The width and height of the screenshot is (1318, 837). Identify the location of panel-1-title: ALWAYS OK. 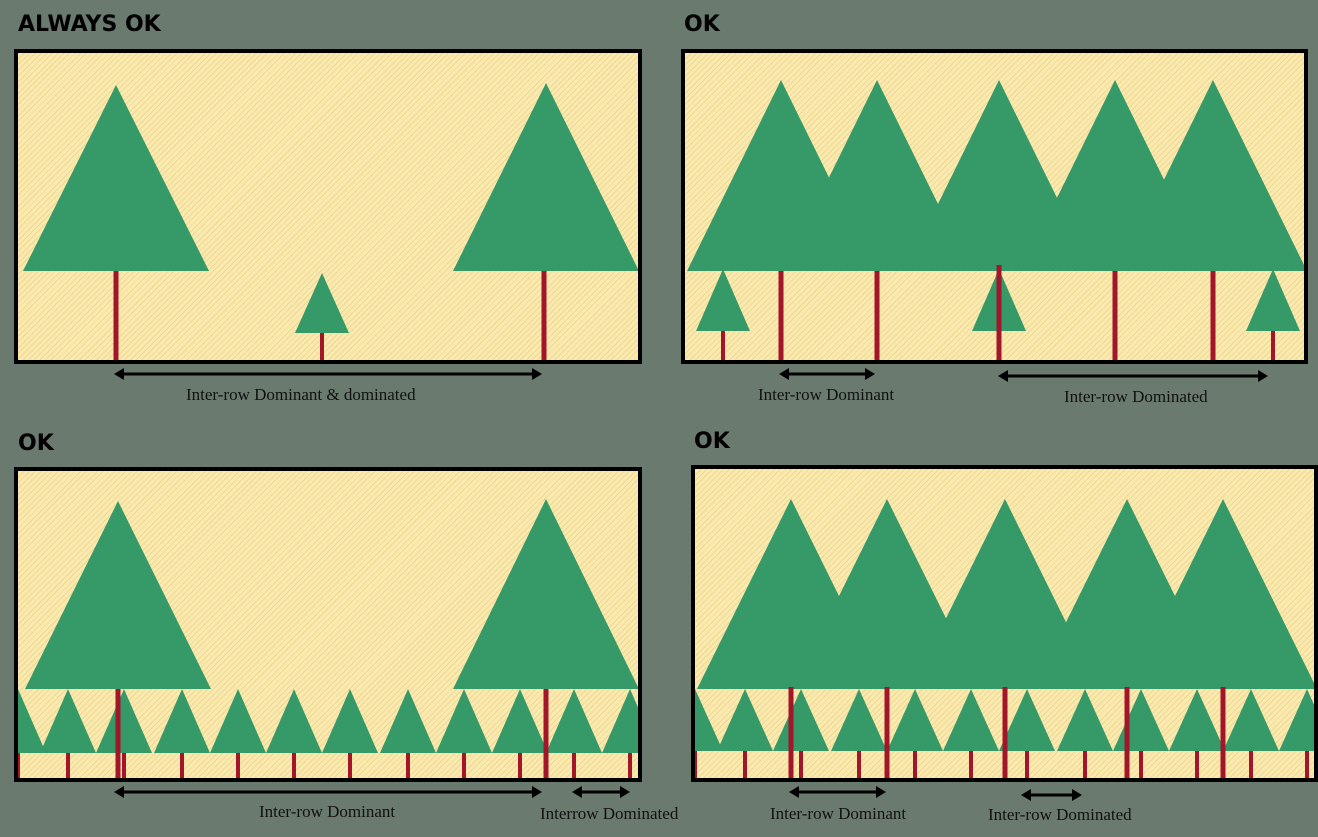
(89, 24).